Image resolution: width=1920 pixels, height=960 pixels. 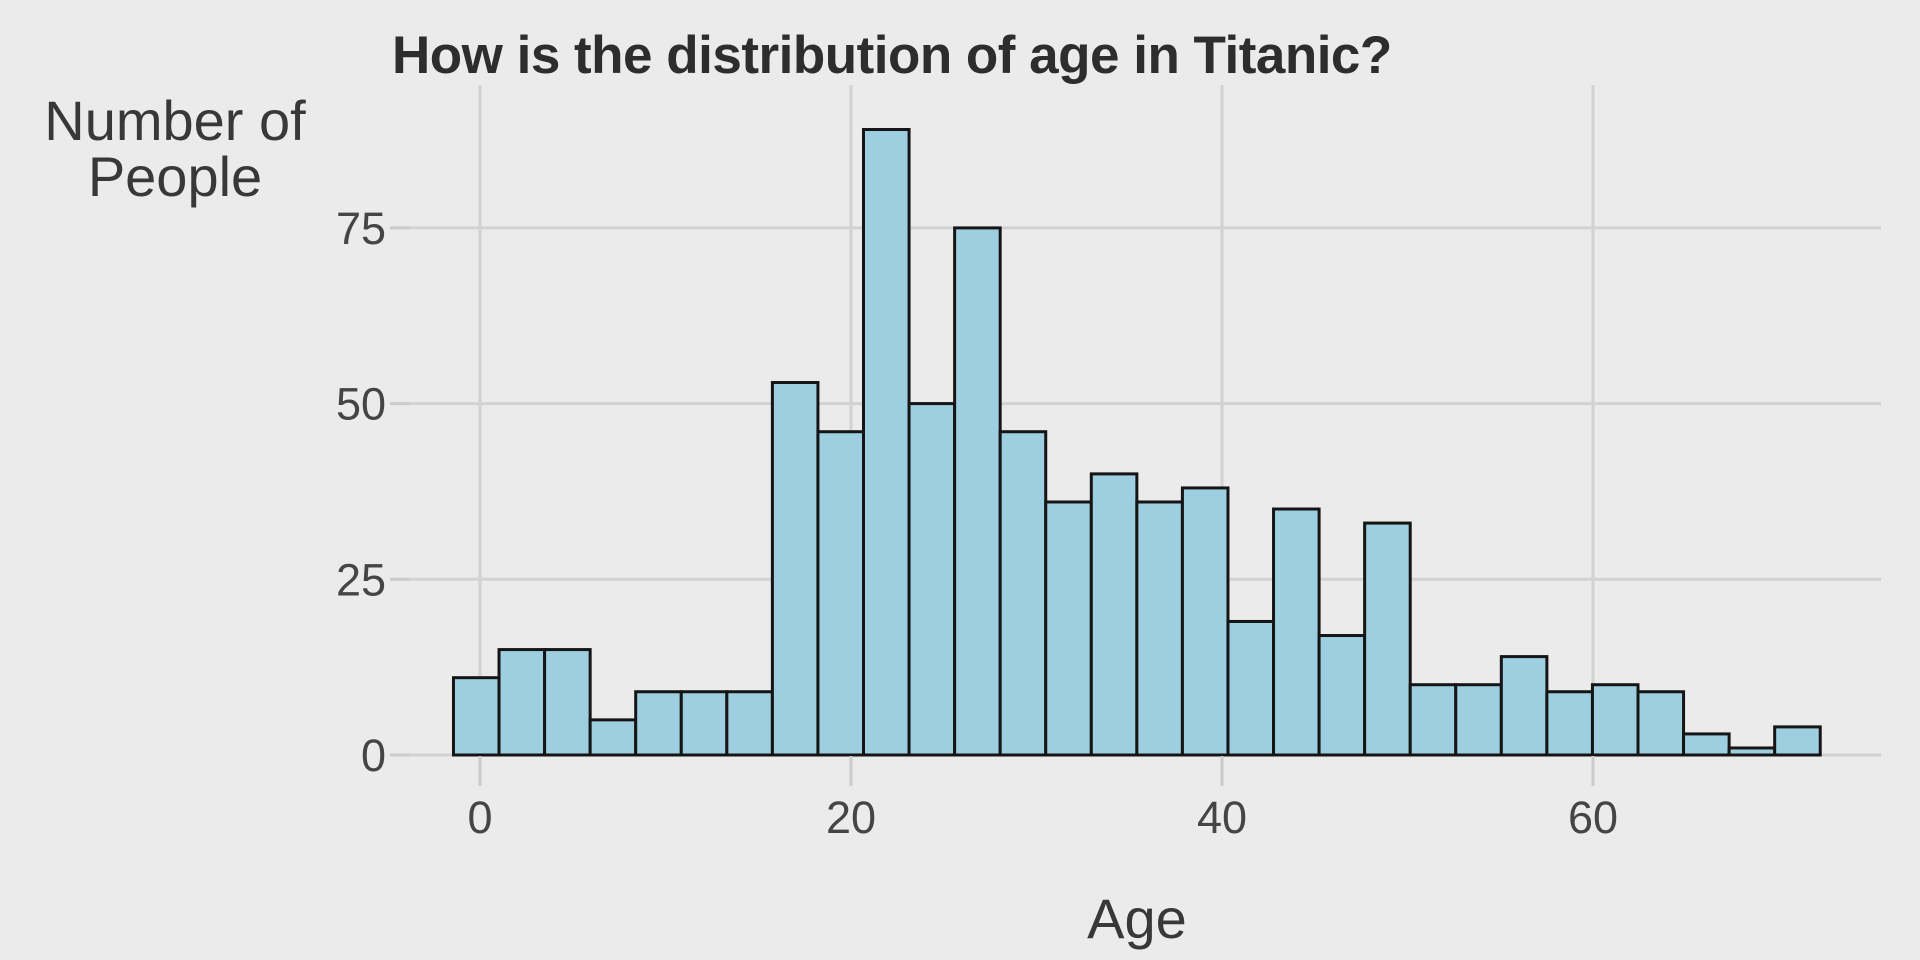 I want to click on y-tick-label: 25, so click(x=361, y=579).